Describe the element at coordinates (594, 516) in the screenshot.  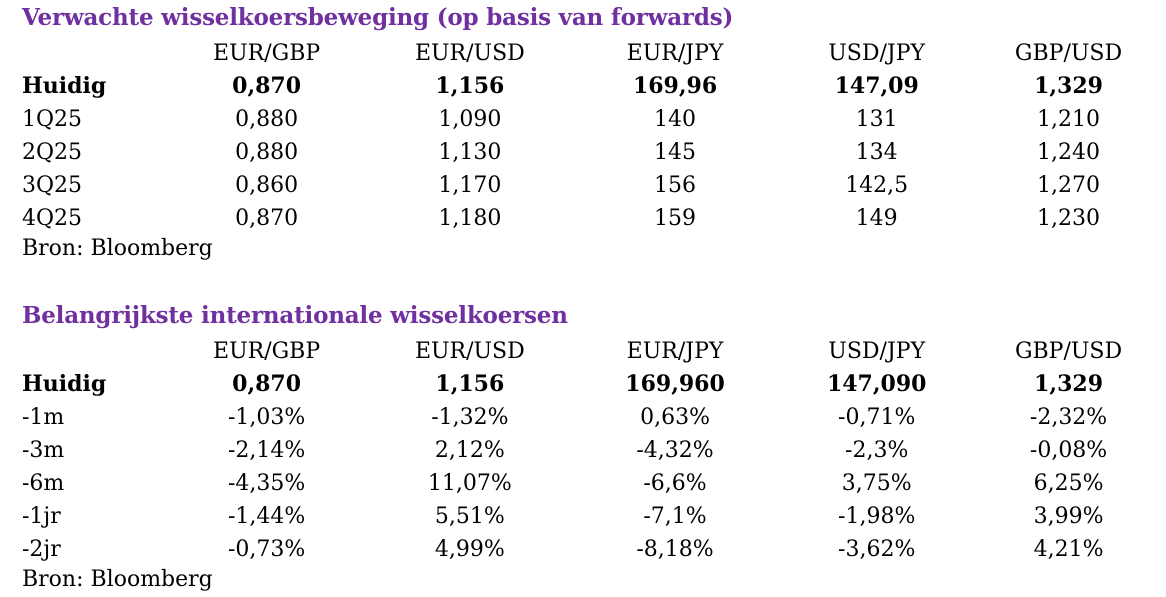
I see `table-row: -1jr -1,44% 5,51% -7,1% -1,98% 3,99%` at that location.